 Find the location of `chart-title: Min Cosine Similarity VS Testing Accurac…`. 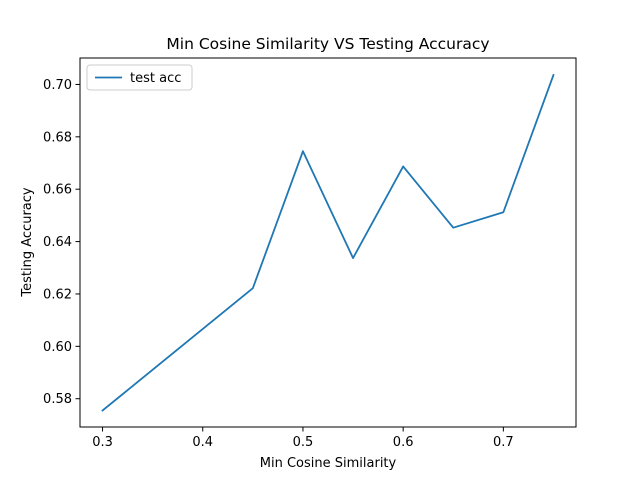

chart-title: Min Cosine Similarity VS Testing Accurac… is located at coordinates (327, 44).